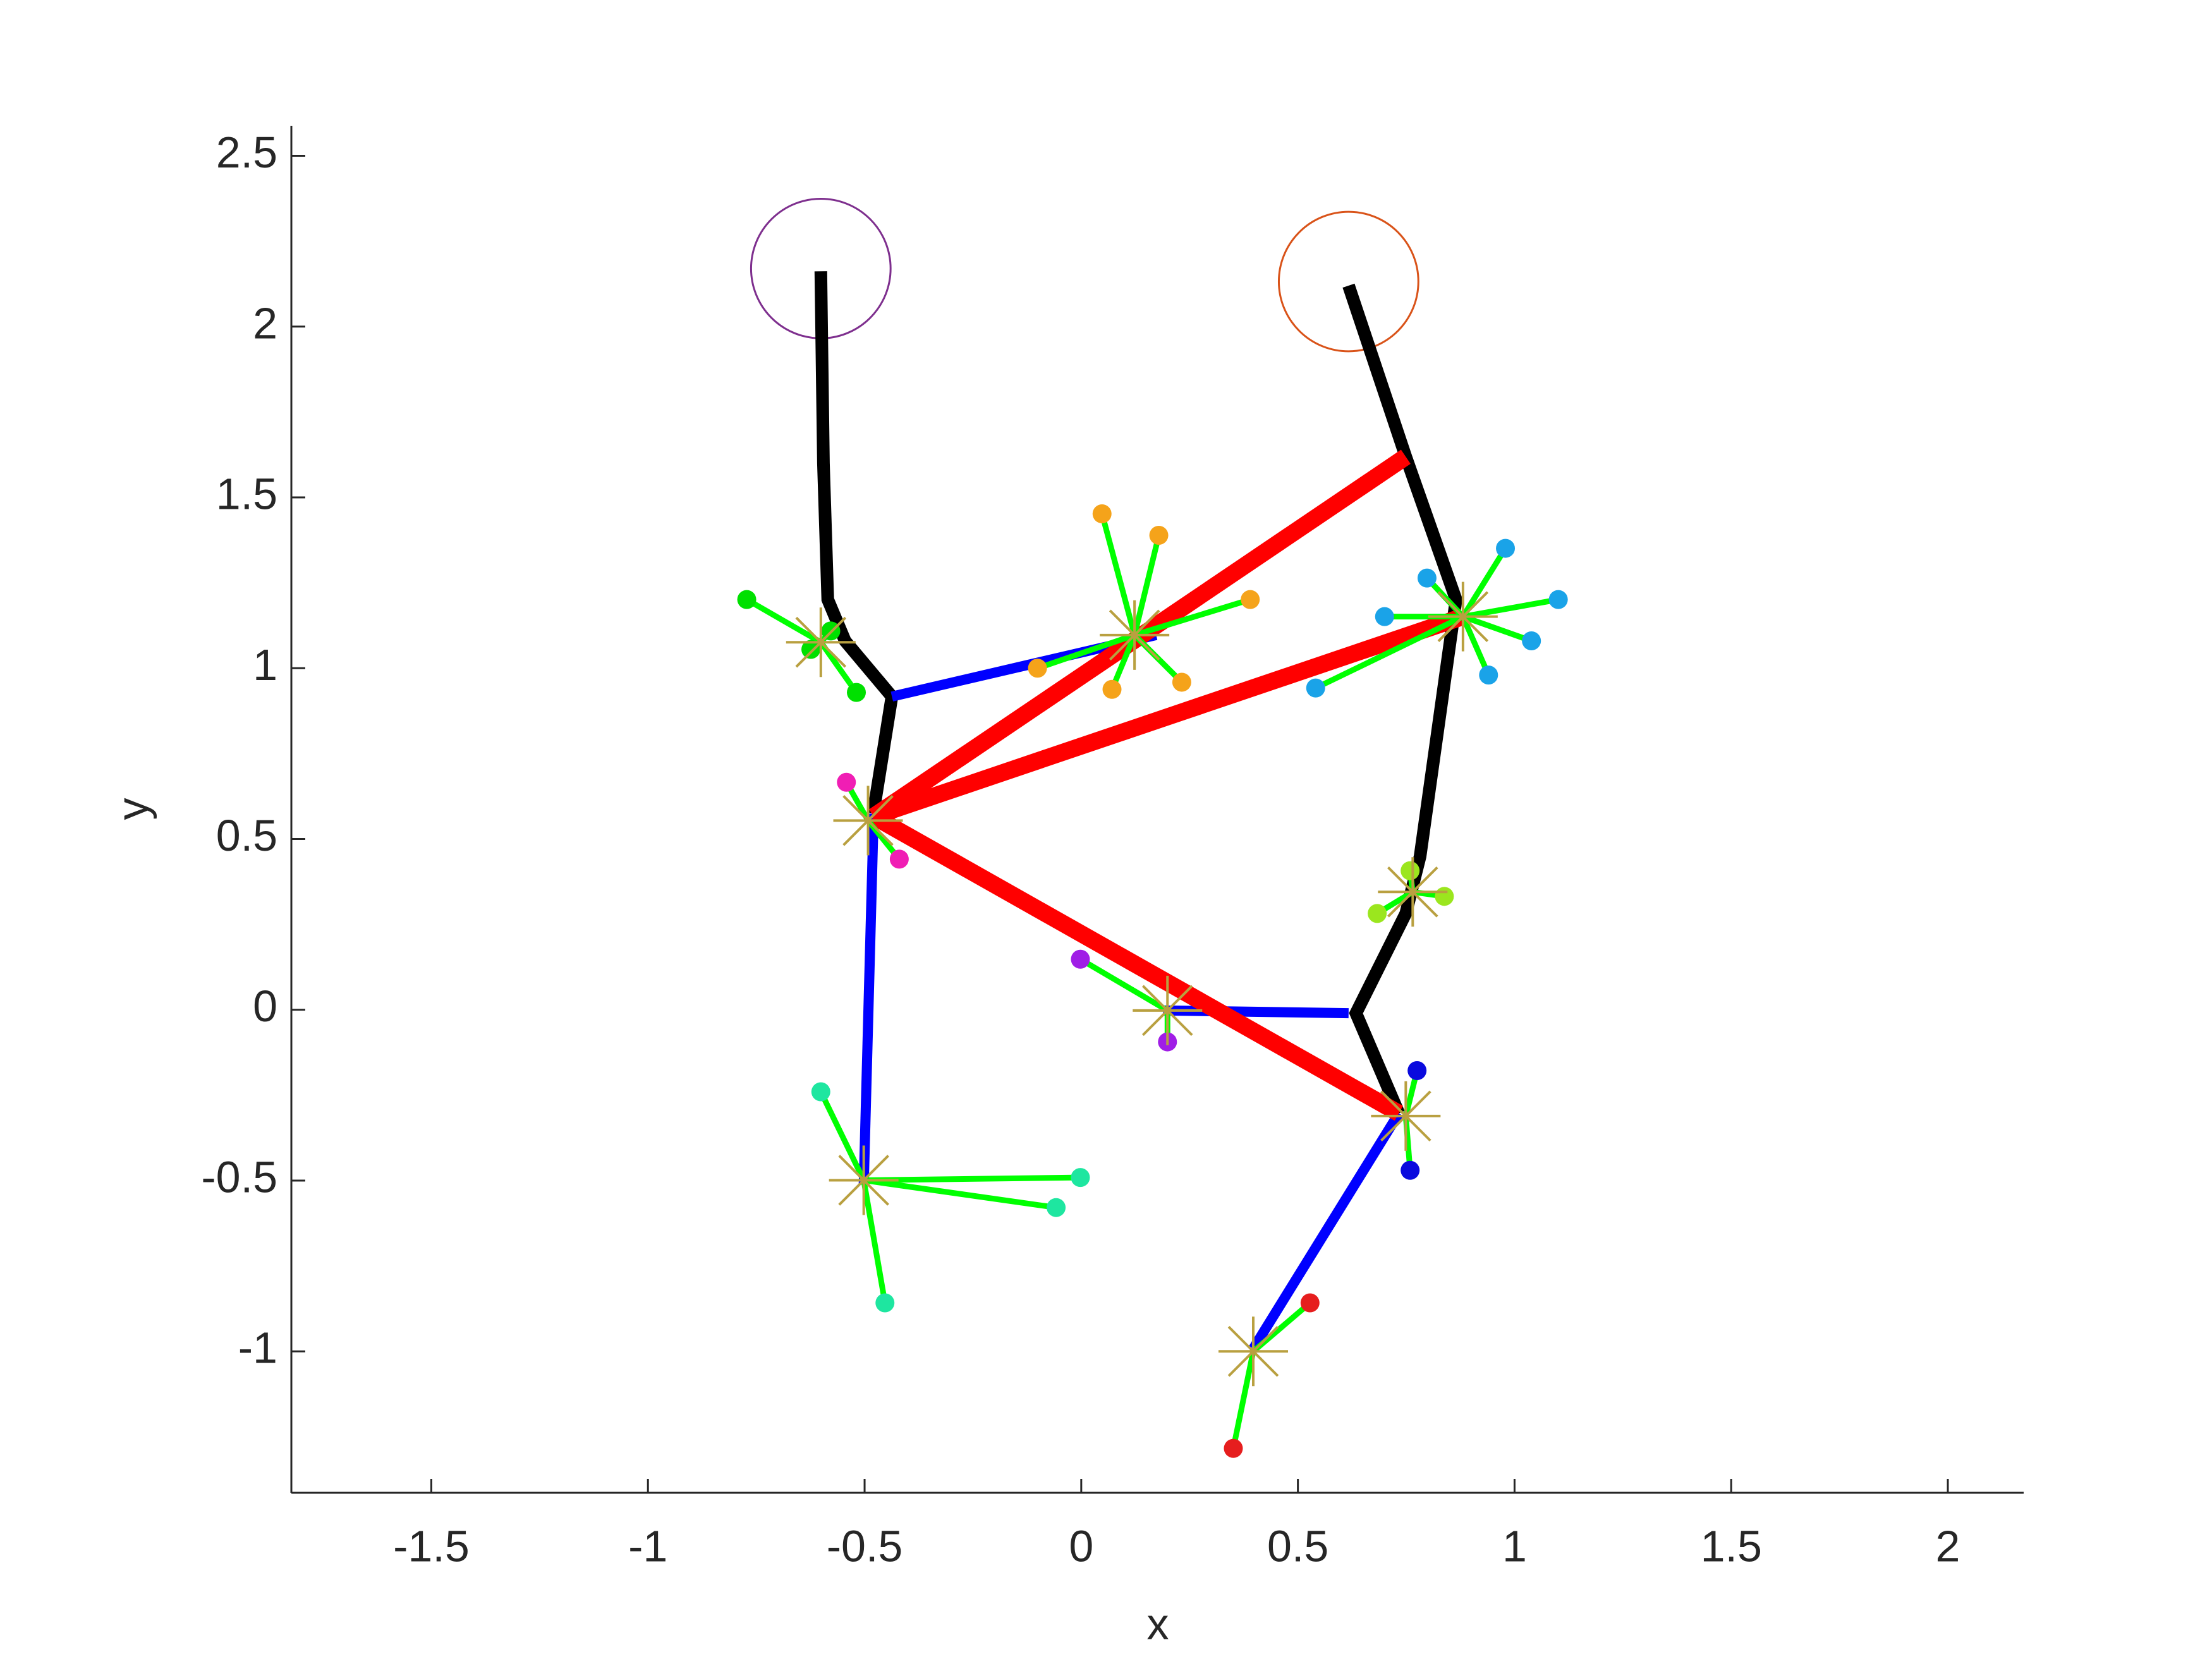 The image size is (2212, 1659). Describe the element at coordinates (257, 1348) in the screenshot. I see `y-tick-label: -1` at that location.